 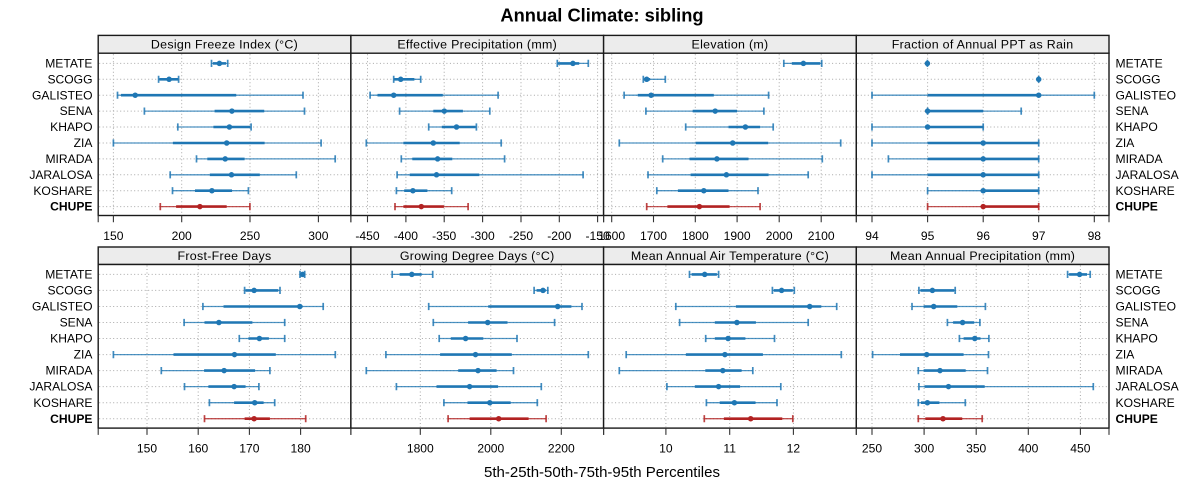 I want to click on svg-text: 11, so click(x=729, y=448).